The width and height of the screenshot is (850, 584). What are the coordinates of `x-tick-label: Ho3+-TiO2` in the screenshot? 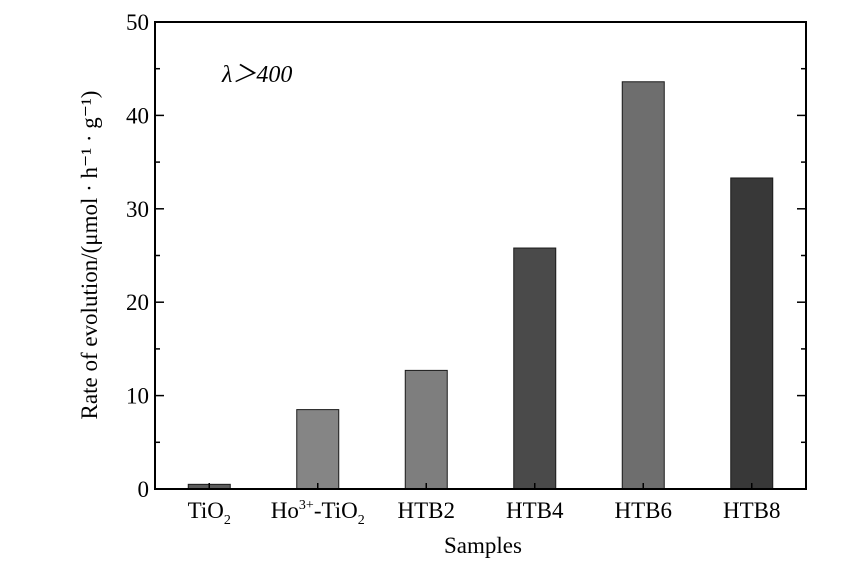 It's located at (318, 513).